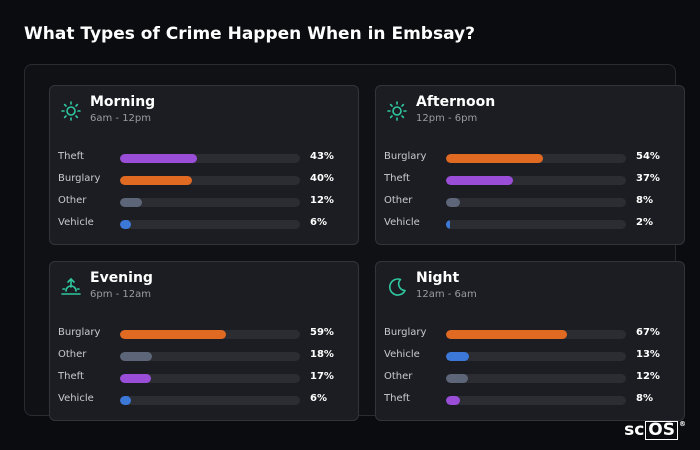 This screenshot has width=700, height=450. I want to click on bar-row-other: Other 8%, so click(534, 203).